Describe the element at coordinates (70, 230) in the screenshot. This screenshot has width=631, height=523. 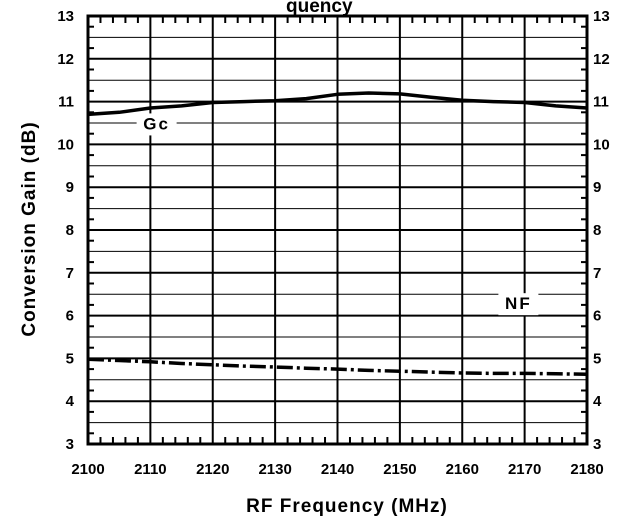
I see `y-tick-label-left: 8` at that location.